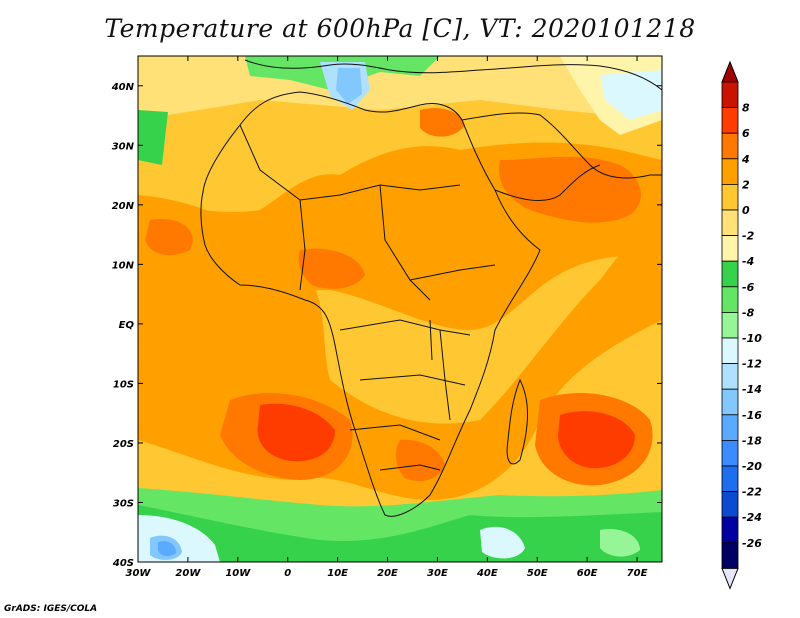  Describe the element at coordinates (537, 573) in the screenshot. I see `lon-label: 50E` at that location.